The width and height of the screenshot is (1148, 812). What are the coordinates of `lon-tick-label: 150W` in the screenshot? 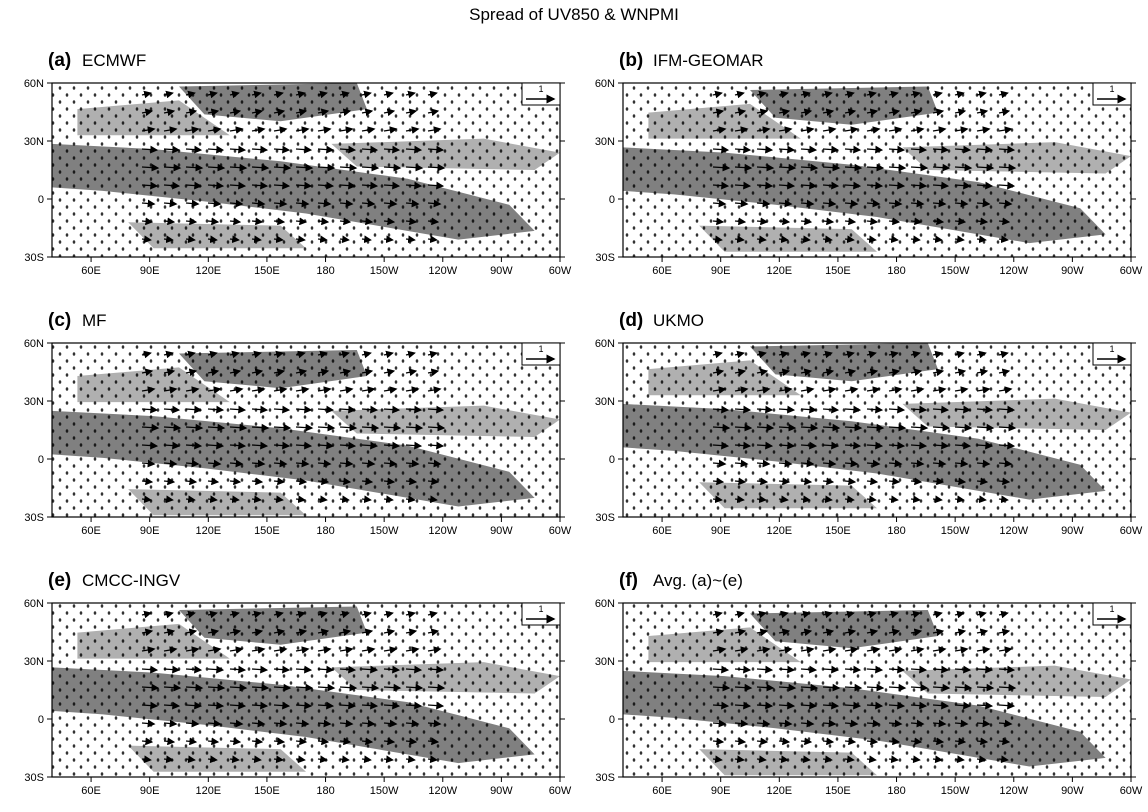 It's located at (955, 531).